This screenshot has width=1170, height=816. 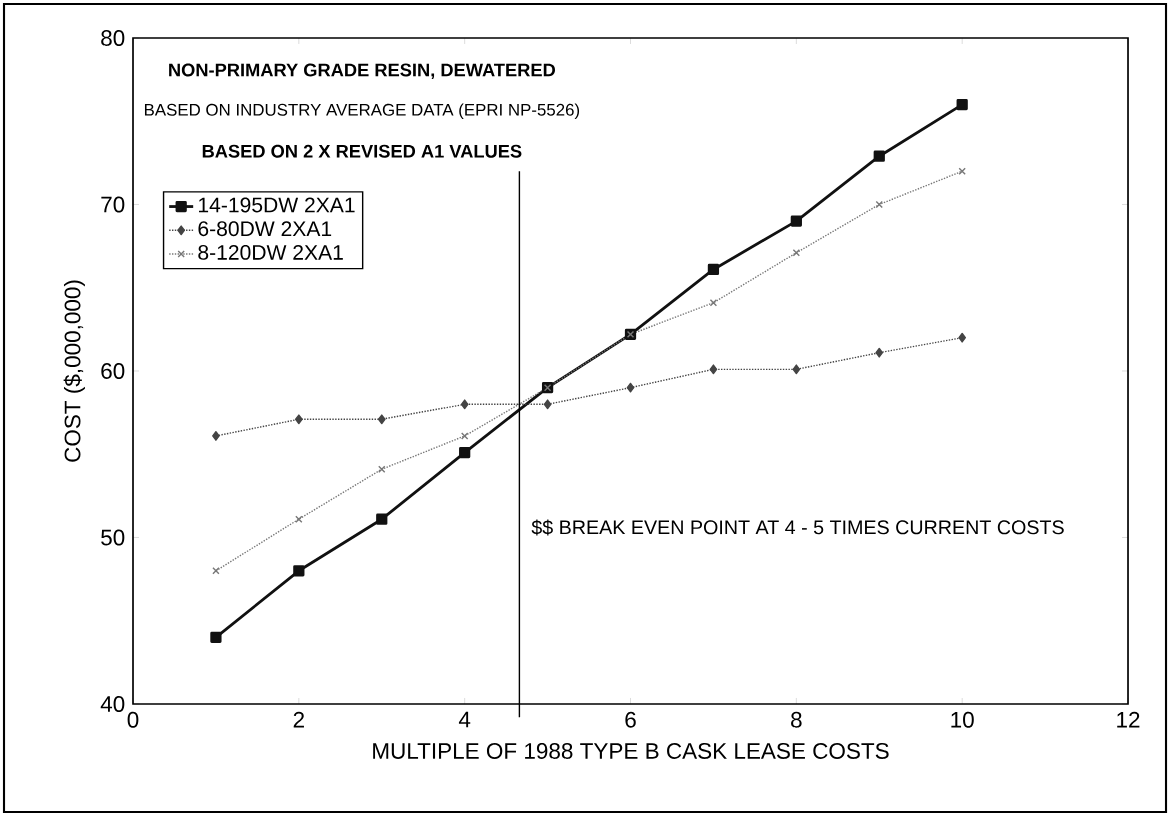 What do you see at coordinates (962, 719) in the screenshot?
I see `x-tick-label: 10` at bounding box center [962, 719].